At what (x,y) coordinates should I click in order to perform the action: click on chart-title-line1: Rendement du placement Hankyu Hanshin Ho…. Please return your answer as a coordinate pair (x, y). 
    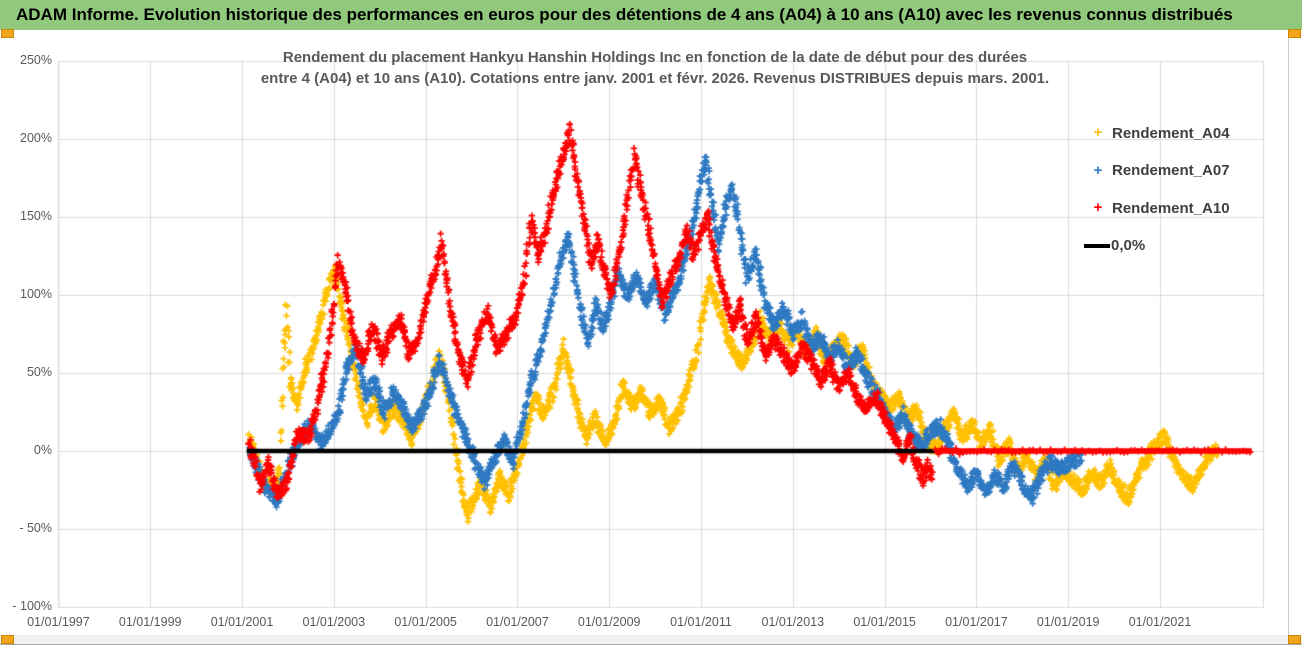
    Looking at the image, I should click on (655, 57).